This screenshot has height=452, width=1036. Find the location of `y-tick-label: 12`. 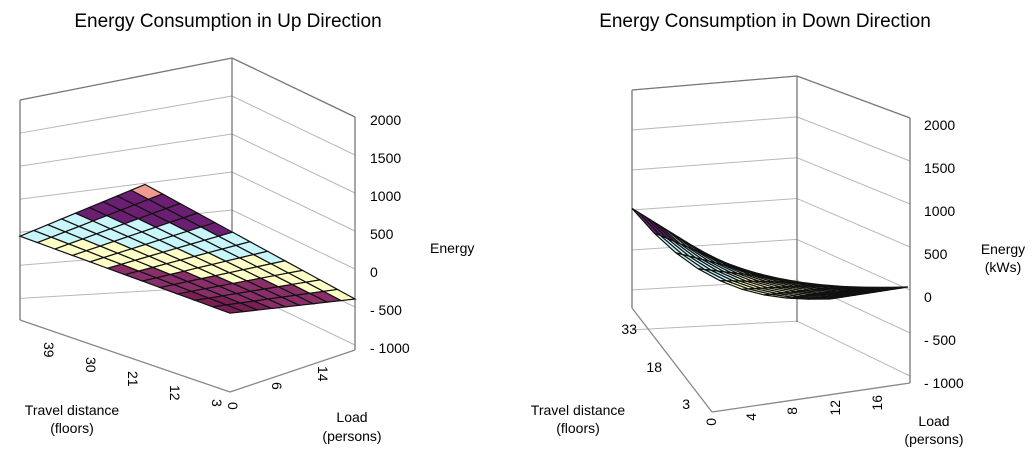

y-tick-label: 12 is located at coordinates (835, 408).